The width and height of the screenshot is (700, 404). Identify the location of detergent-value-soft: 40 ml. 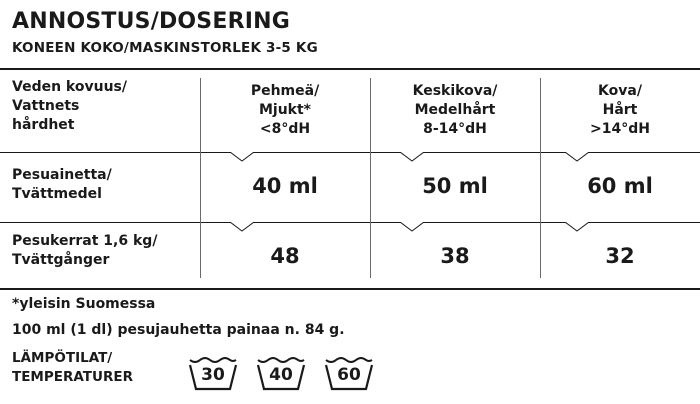
(285, 186).